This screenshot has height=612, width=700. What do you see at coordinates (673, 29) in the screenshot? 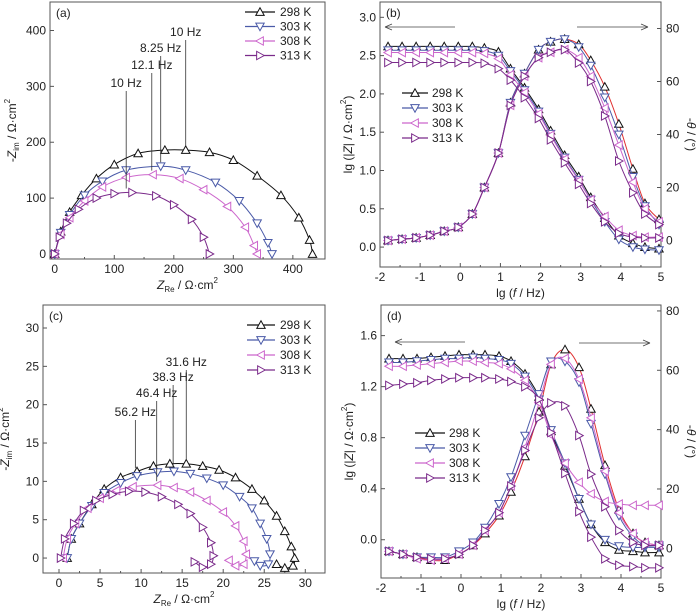
I see `y2-tick-label: 80` at bounding box center [673, 29].